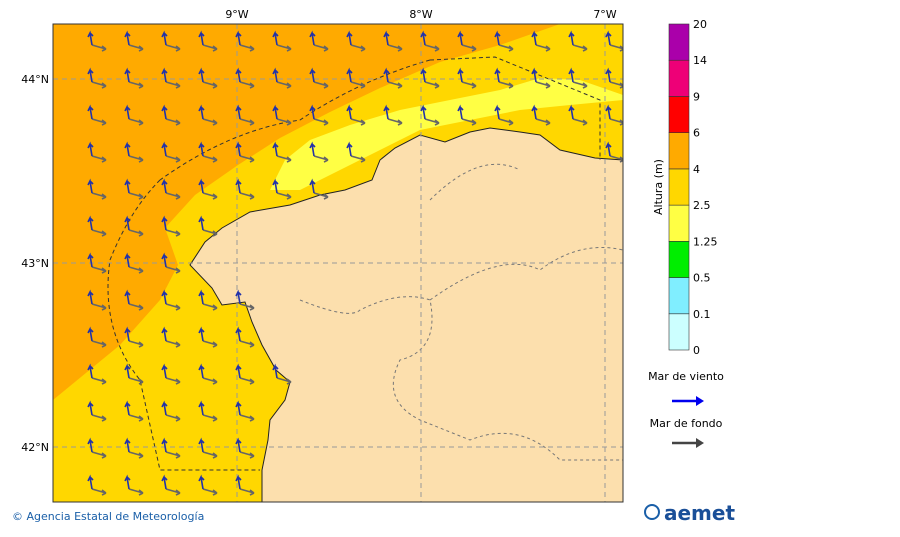 The width and height of the screenshot is (900, 537). Describe the element at coordinates (35, 263) in the screenshot. I see `lat-label: 43°N` at that location.